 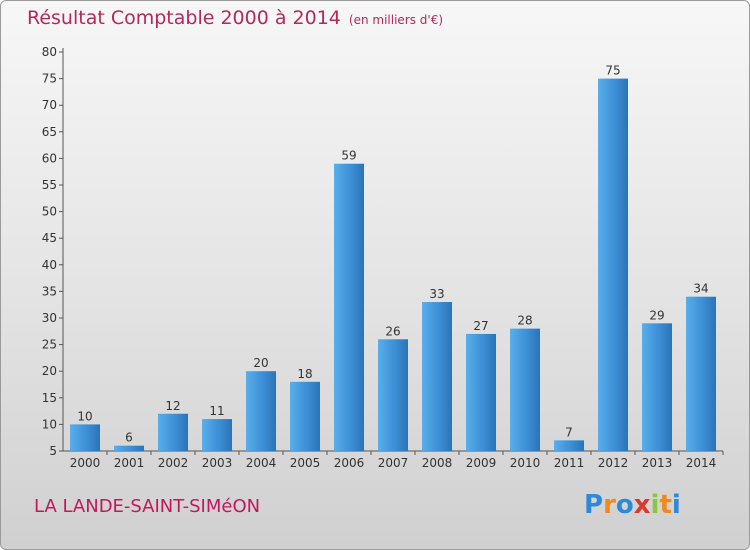 I want to click on y-tick-label: 40, so click(x=49, y=265).